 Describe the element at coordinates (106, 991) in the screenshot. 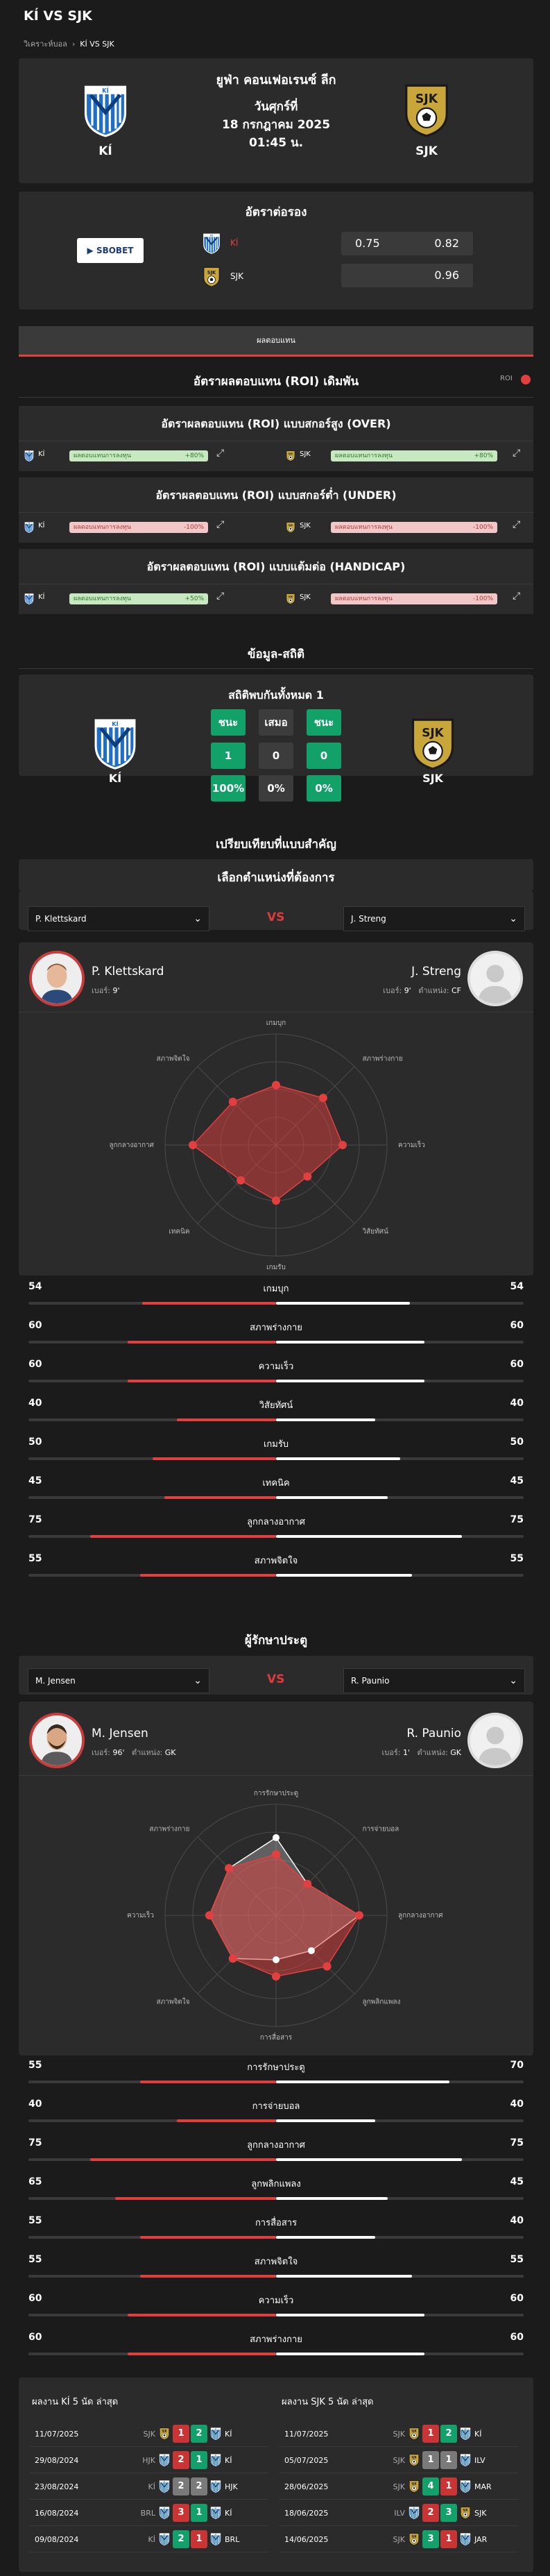

I see `home-player-meta: เบอร์: 9'` at that location.